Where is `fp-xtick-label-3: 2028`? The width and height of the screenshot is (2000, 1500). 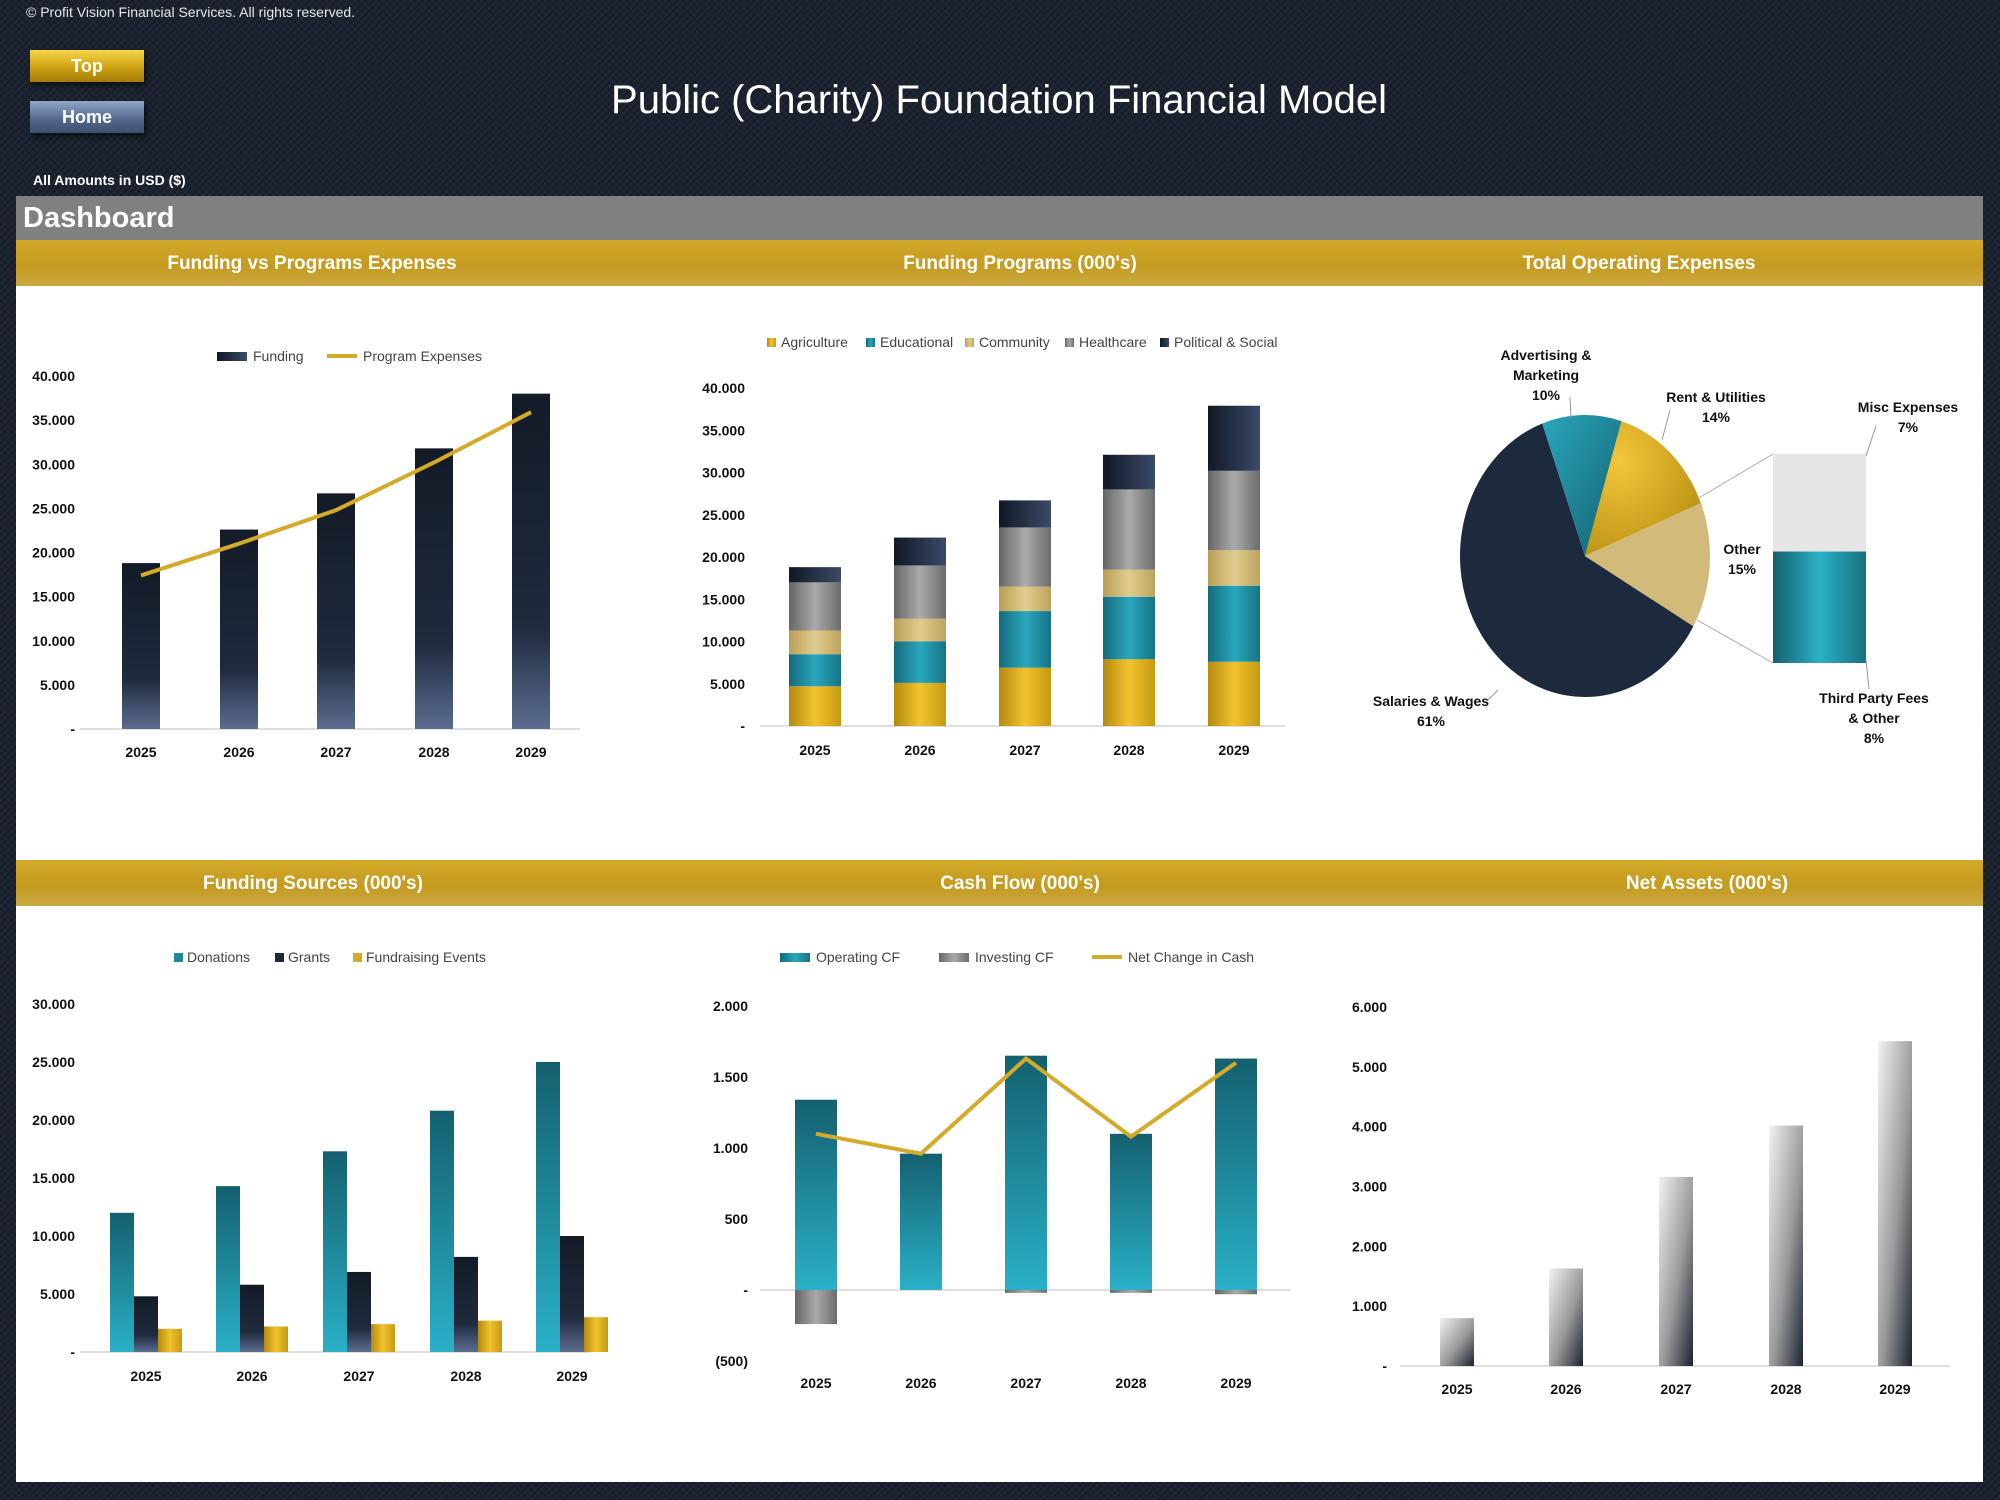 fp-xtick-label-3: 2028 is located at coordinates (1128, 750).